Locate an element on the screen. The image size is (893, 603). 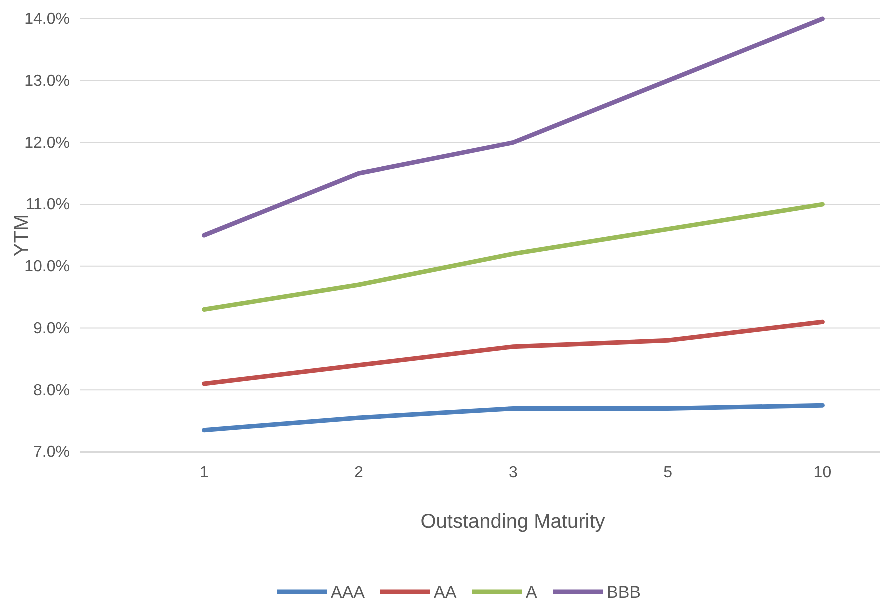
x-tick-label: 5 is located at coordinates (668, 473).